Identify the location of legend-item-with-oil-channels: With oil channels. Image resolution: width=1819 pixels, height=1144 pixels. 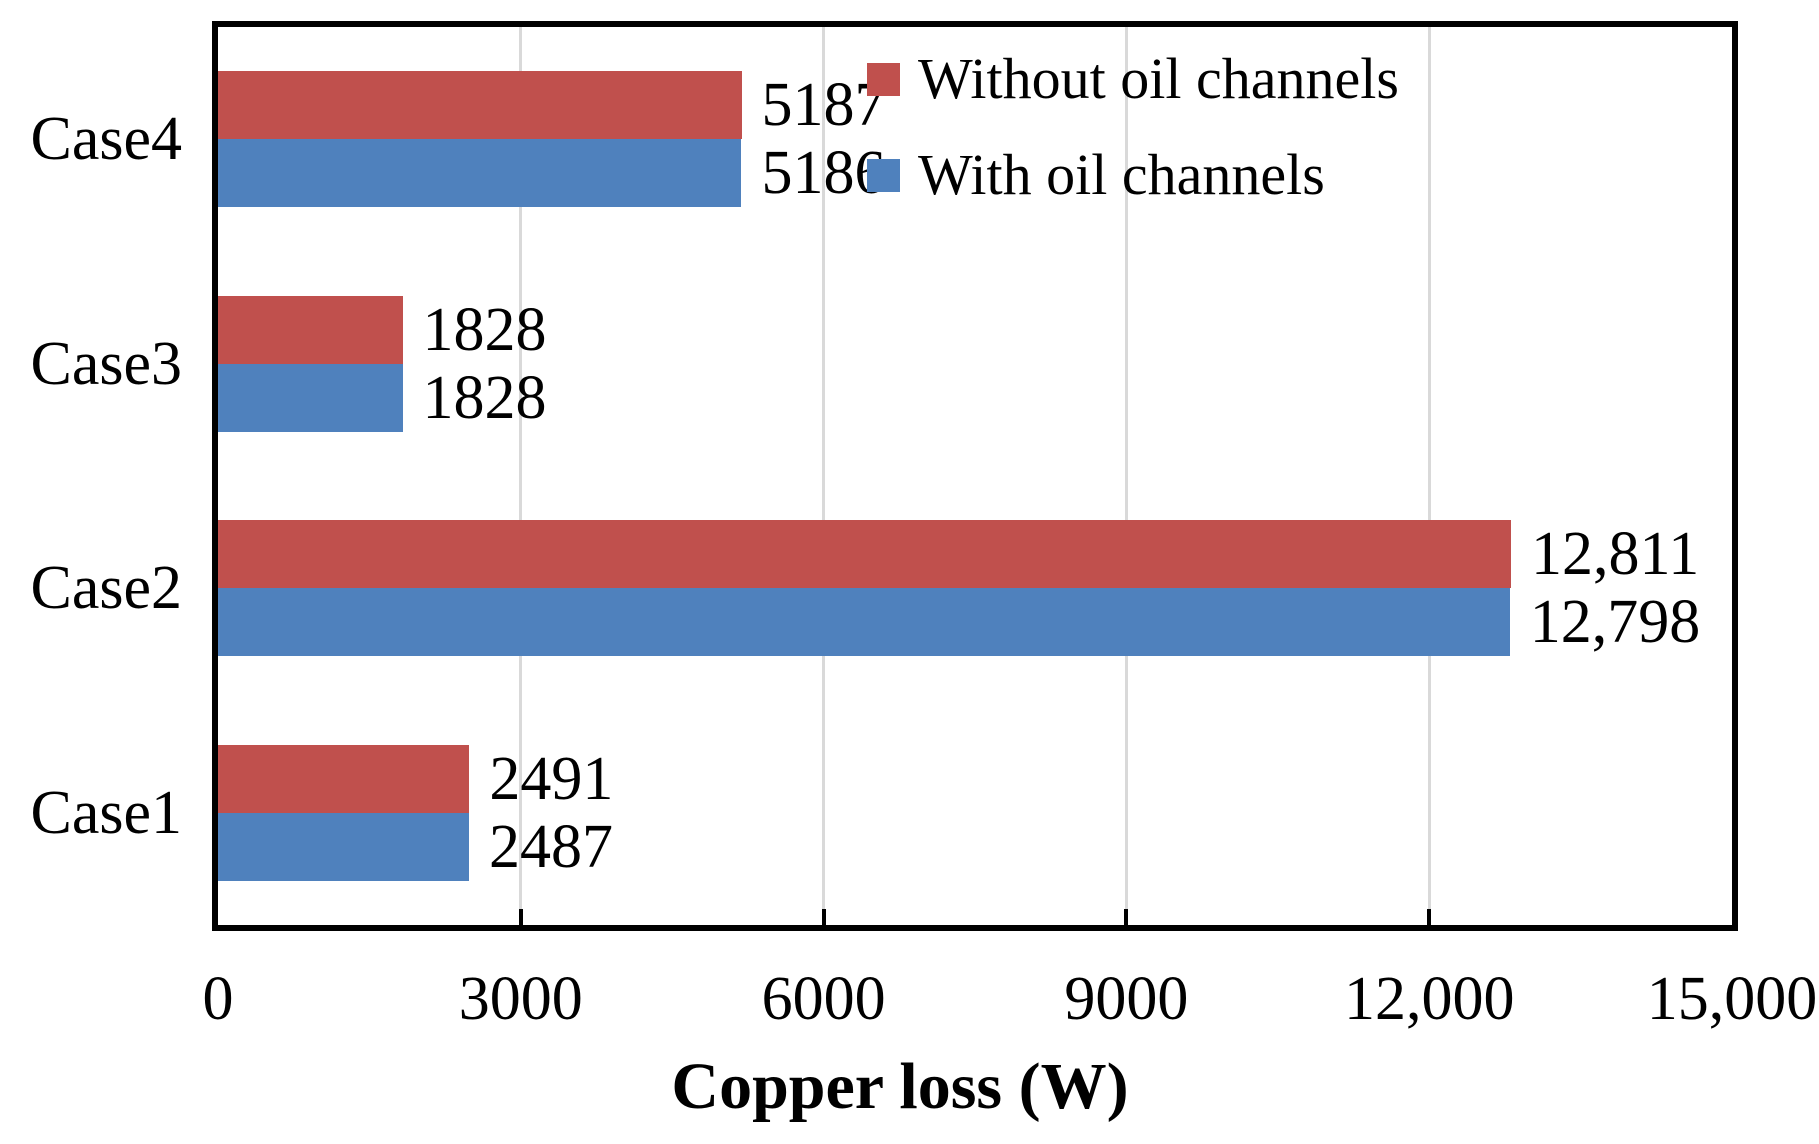
(1133, 175).